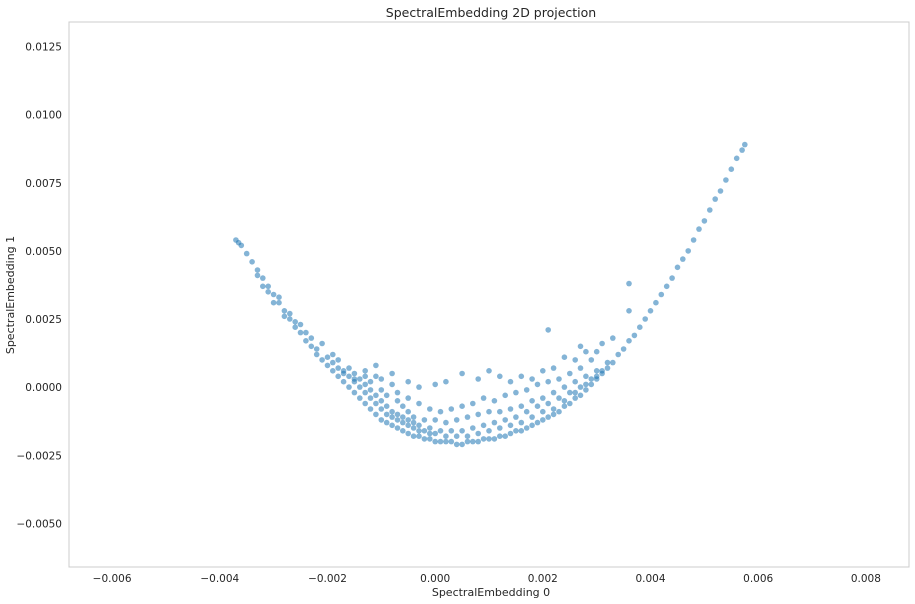  Describe the element at coordinates (758, 579) in the screenshot. I see `x-tick-label: 0.006` at that location.